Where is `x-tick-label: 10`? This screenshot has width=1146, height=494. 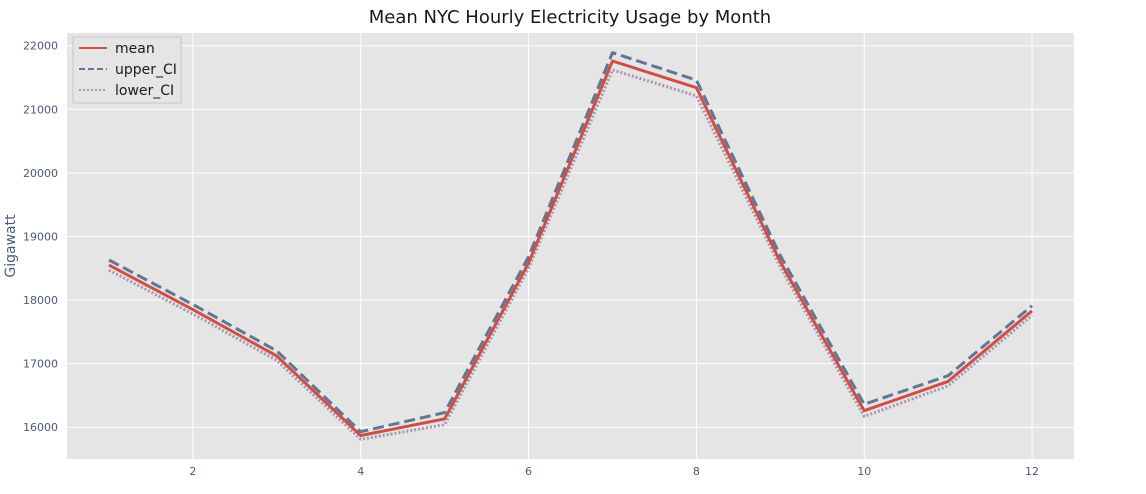 x-tick-label: 10 is located at coordinates (864, 471).